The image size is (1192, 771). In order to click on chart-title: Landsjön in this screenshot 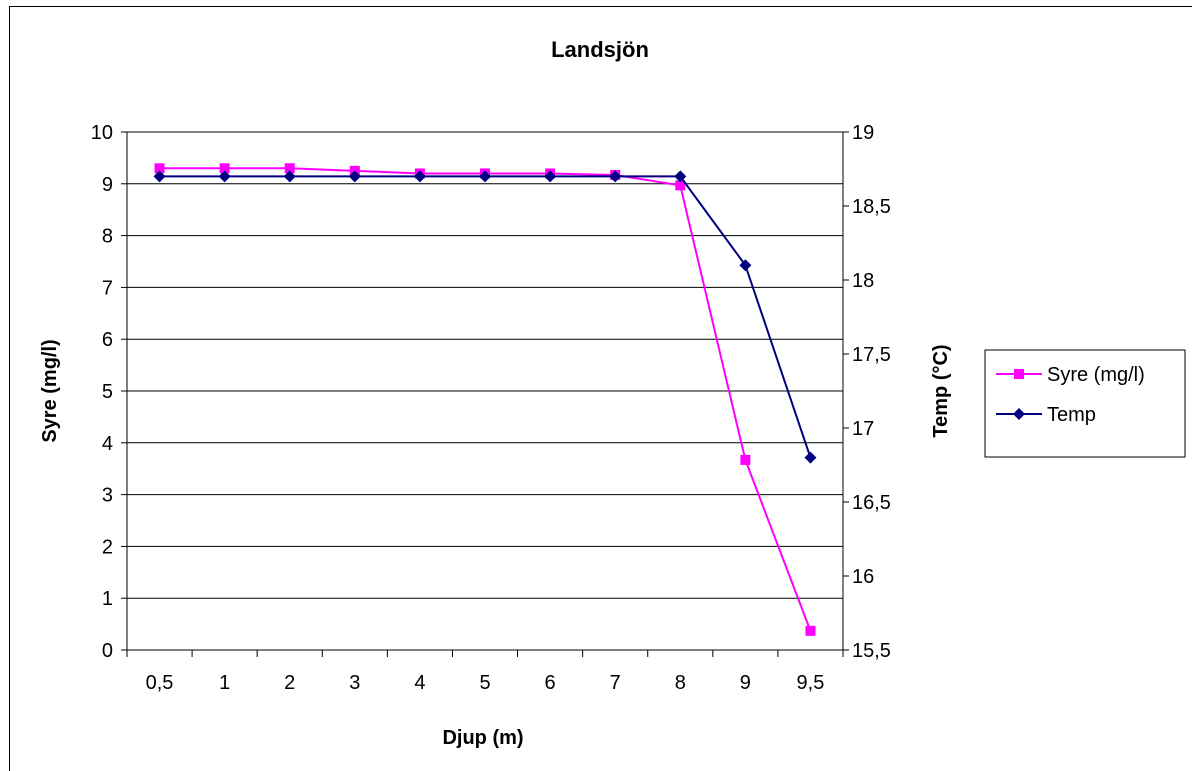, I will do `click(600, 49)`.